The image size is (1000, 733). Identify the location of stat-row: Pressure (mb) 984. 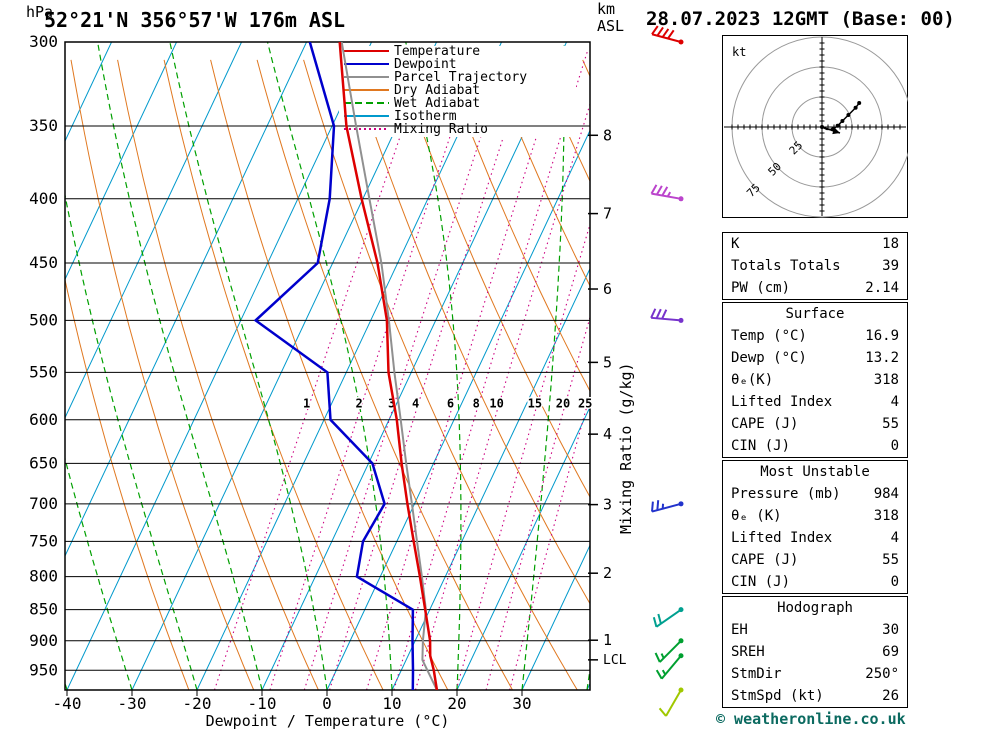
(815, 494).